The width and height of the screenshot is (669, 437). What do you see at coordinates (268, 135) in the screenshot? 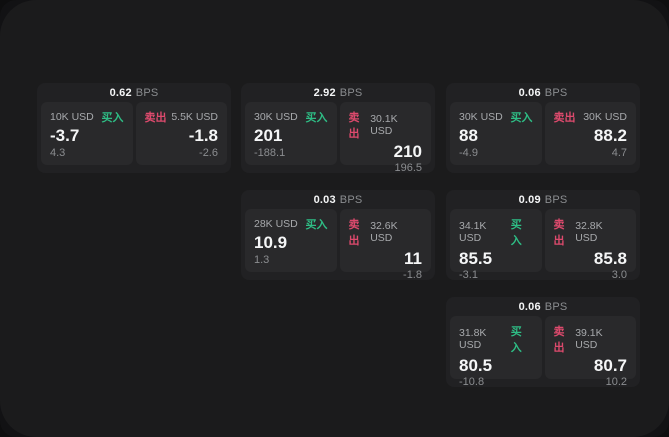
I see `buy-price: 201` at bounding box center [268, 135].